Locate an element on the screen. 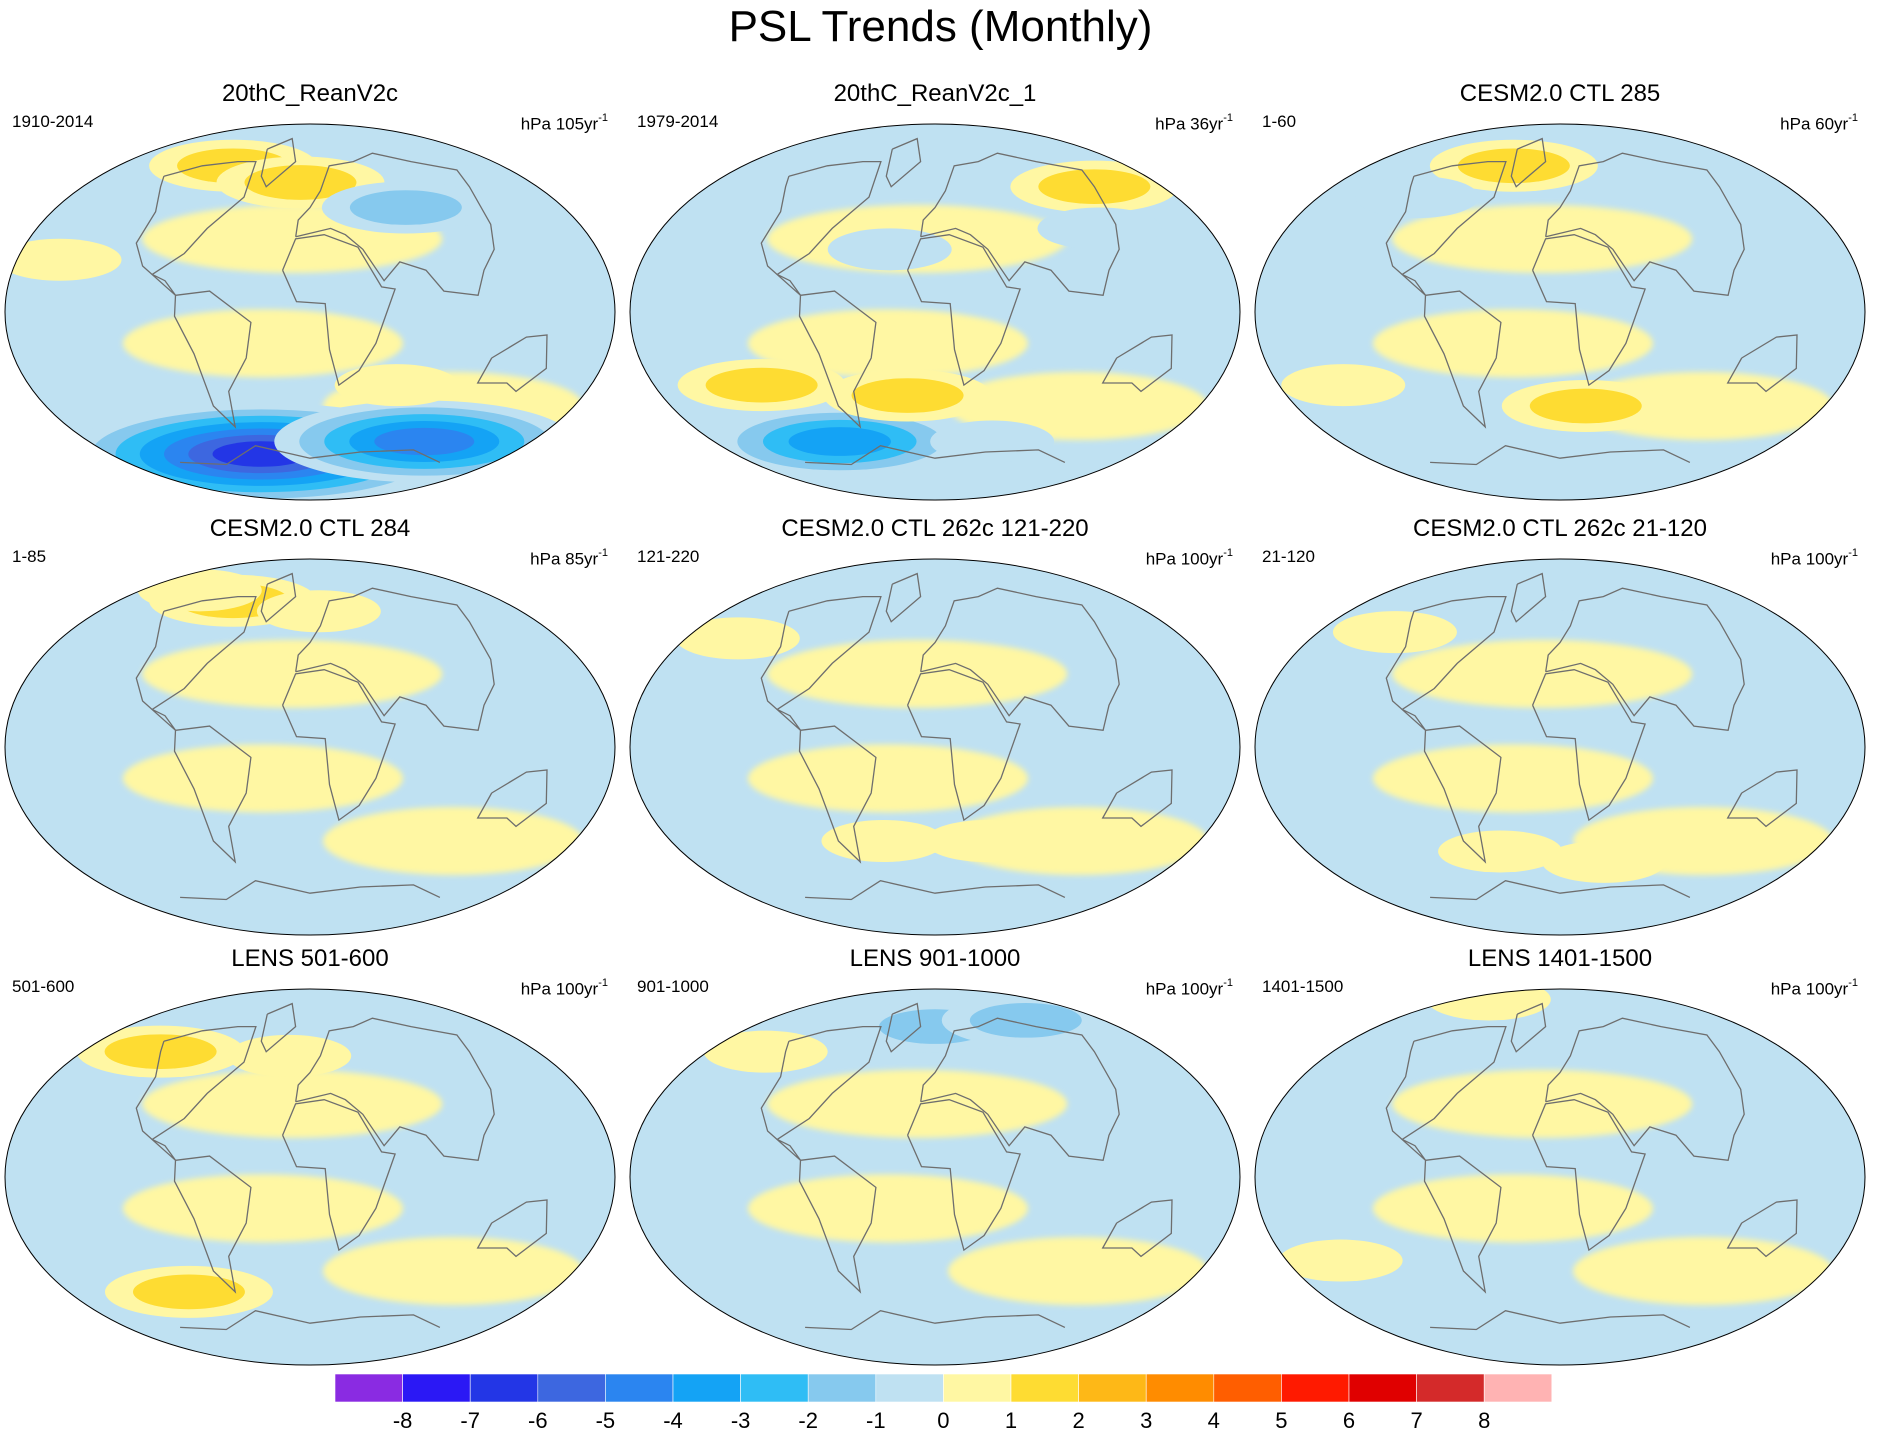 Image resolution: width=1881 pixels, height=1437 pixels. panel-period: 501-600 is located at coordinates (43, 986).